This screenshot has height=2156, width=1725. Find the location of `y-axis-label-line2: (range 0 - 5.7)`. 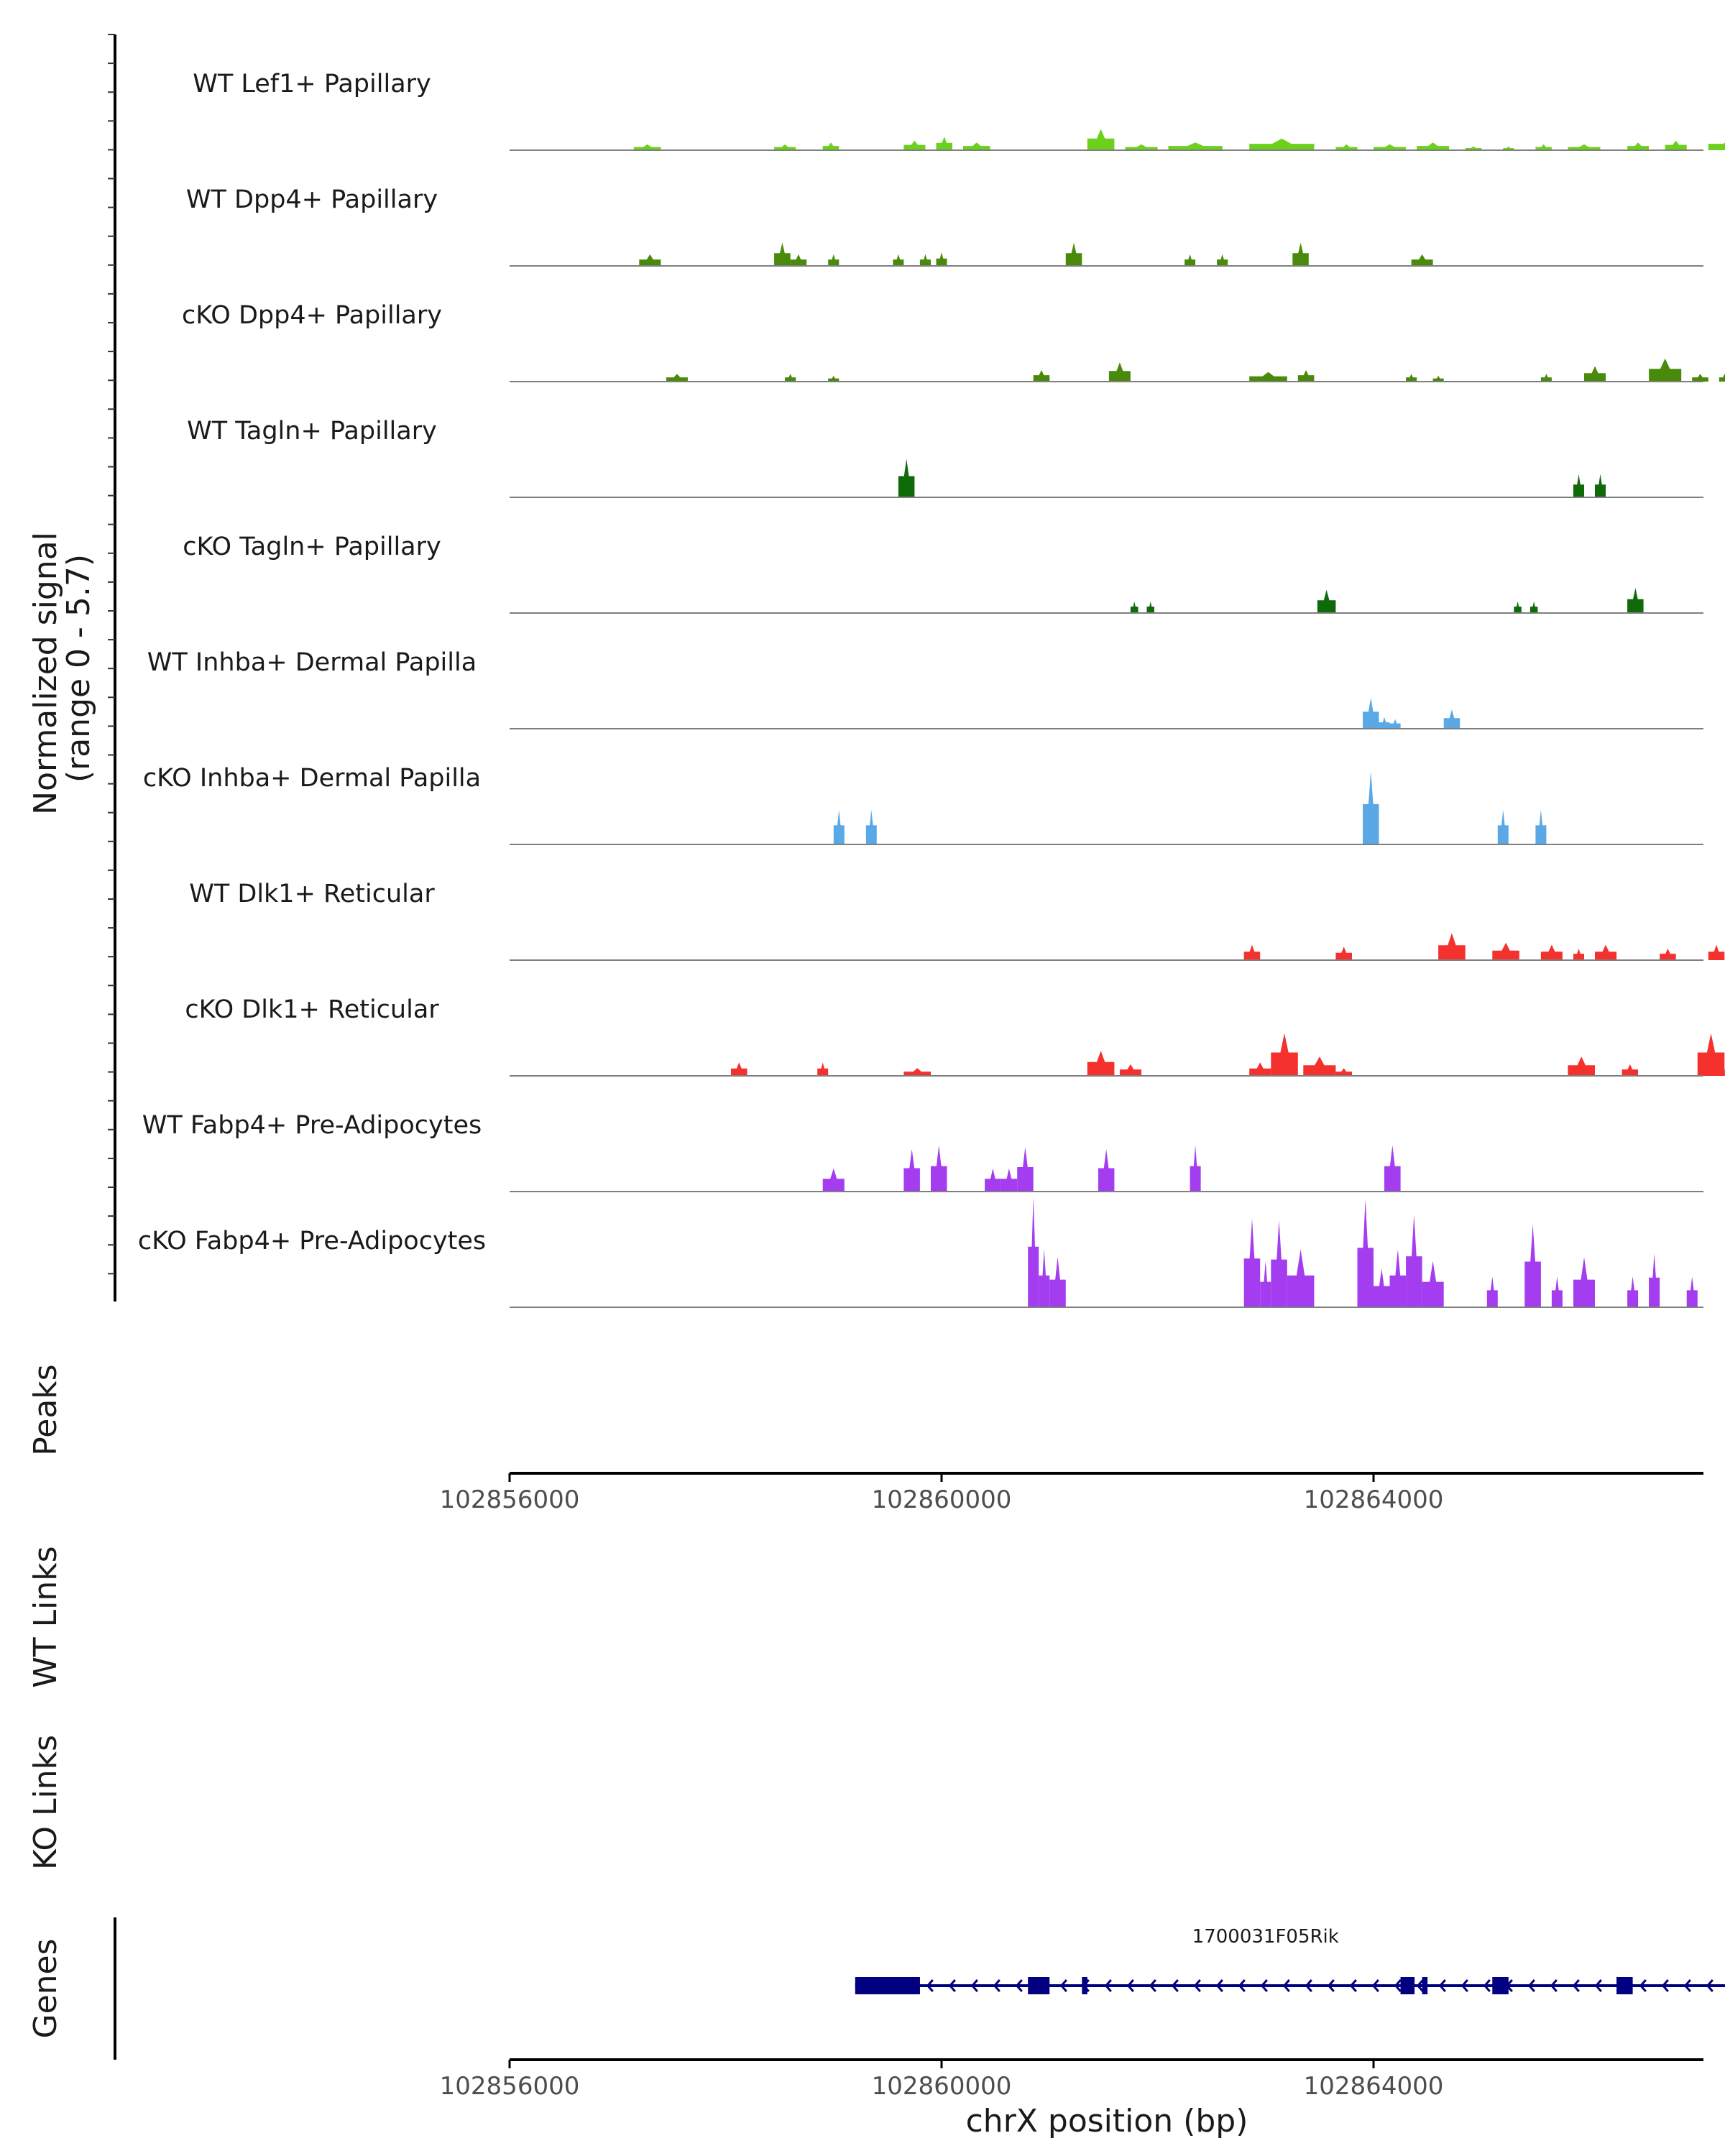

y-axis-label-line2: (range 0 - 5.7) is located at coordinates (78, 668).